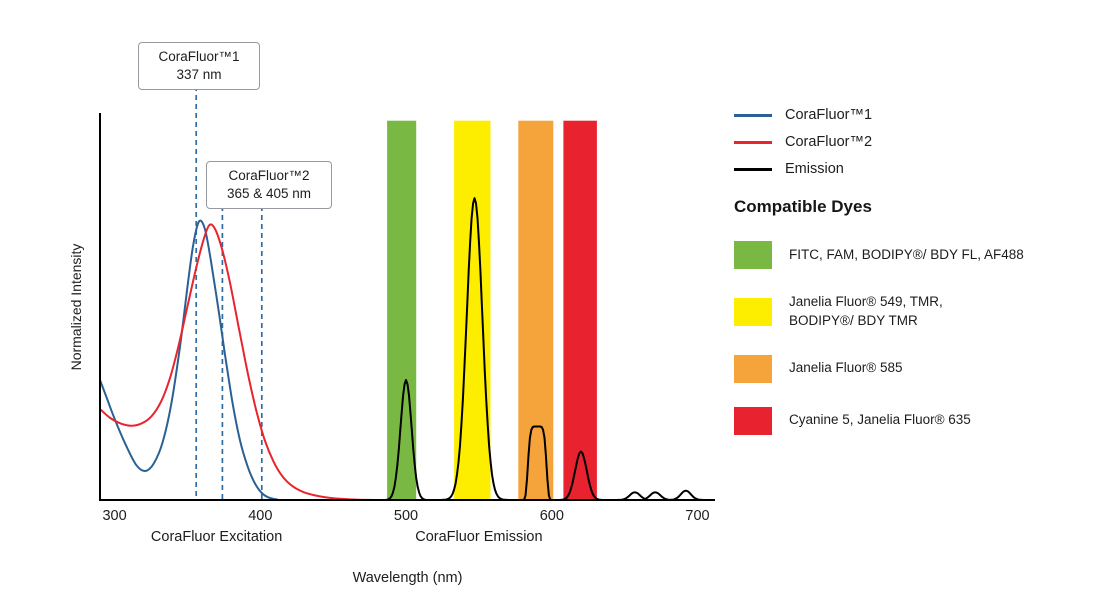  What do you see at coordinates (920, 115) in the screenshot?
I see `legend-item-corafluor1: CoraFluor™1` at bounding box center [920, 115].